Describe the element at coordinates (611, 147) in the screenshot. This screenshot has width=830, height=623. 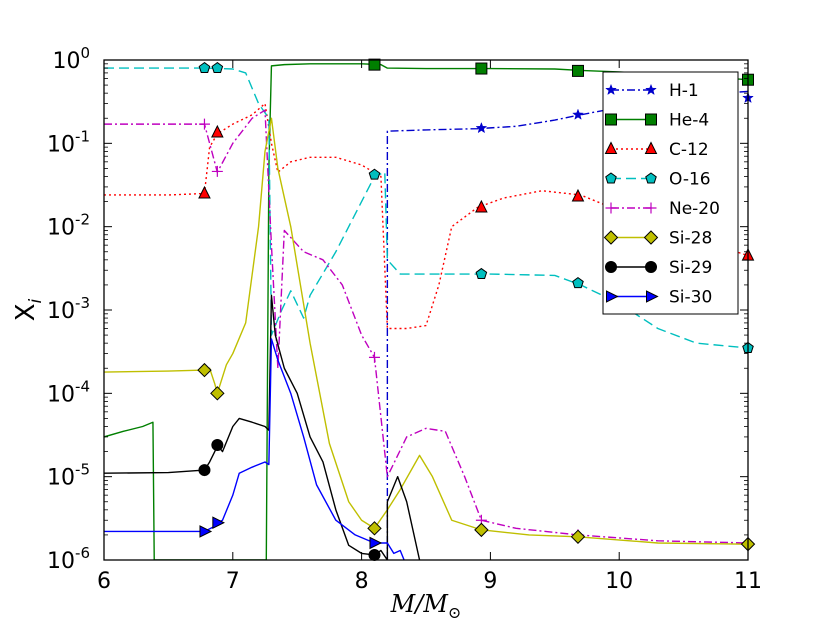
I see `legend-marker-c-12-a` at that location.